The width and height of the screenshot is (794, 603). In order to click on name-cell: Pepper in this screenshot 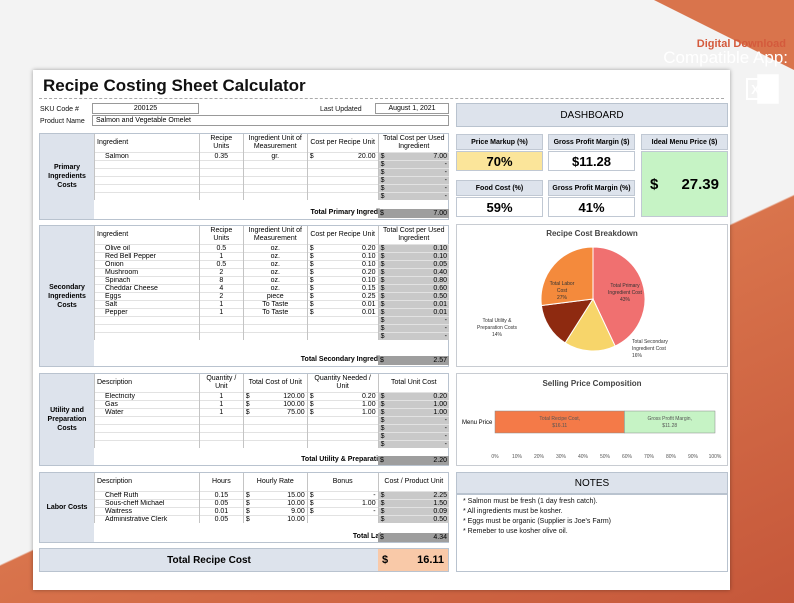, I will do `click(147, 311)`.